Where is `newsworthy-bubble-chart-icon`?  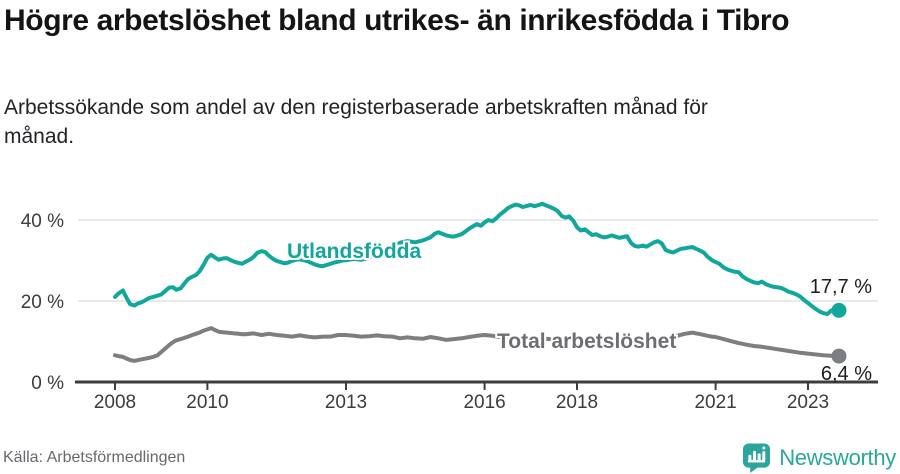 newsworthy-bubble-chart-icon is located at coordinates (756, 457).